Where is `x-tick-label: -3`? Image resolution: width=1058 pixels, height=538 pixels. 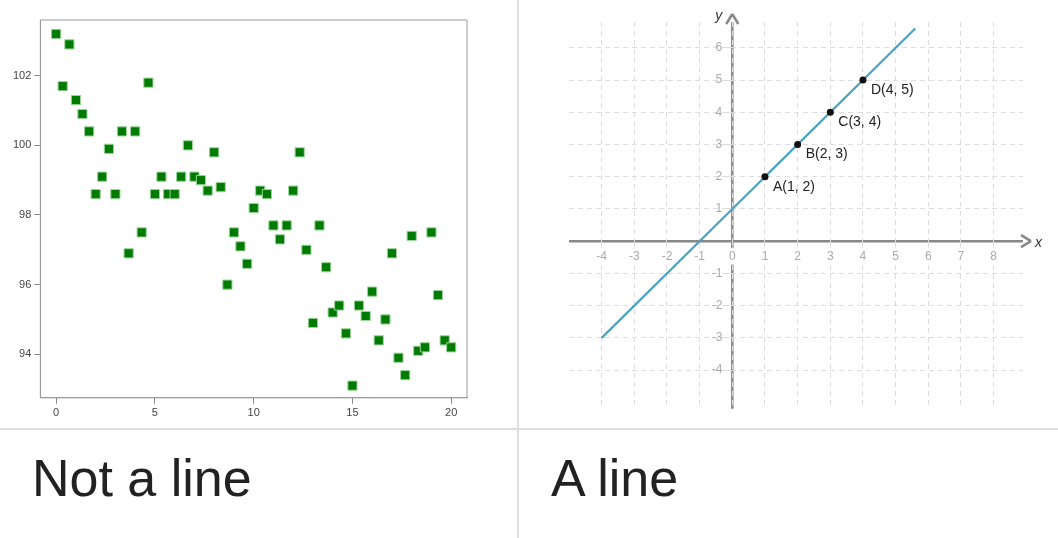
x-tick-label: -3 is located at coordinates (634, 255).